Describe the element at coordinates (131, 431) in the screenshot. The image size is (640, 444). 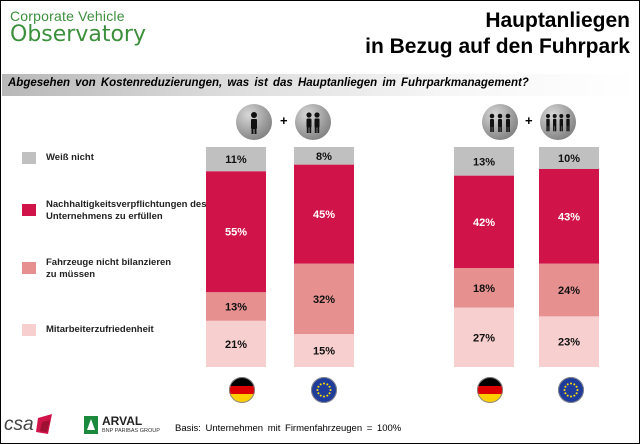
I see `arval-subtitle: BNP PARIBAS GROUP` at that location.